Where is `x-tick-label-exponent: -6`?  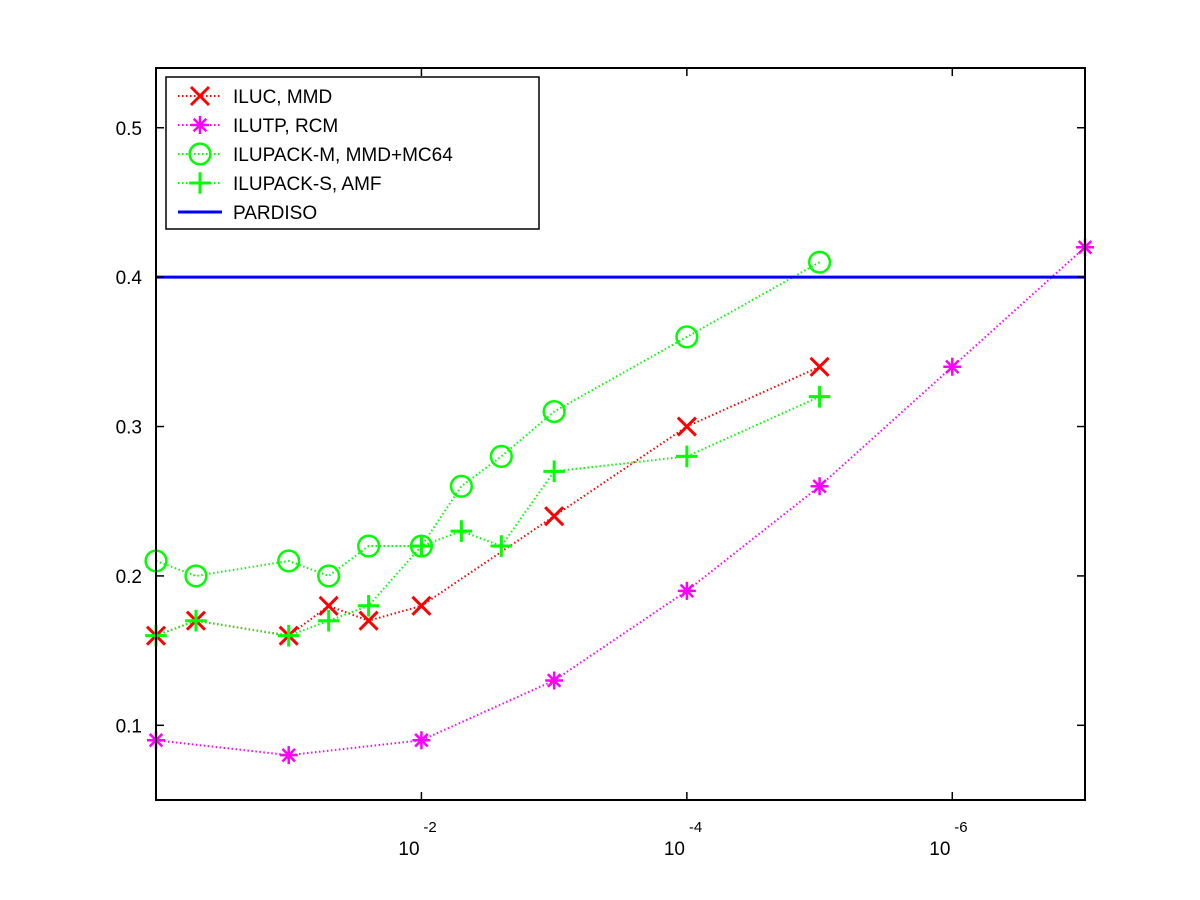 x-tick-label-exponent: -6 is located at coordinates (960, 827).